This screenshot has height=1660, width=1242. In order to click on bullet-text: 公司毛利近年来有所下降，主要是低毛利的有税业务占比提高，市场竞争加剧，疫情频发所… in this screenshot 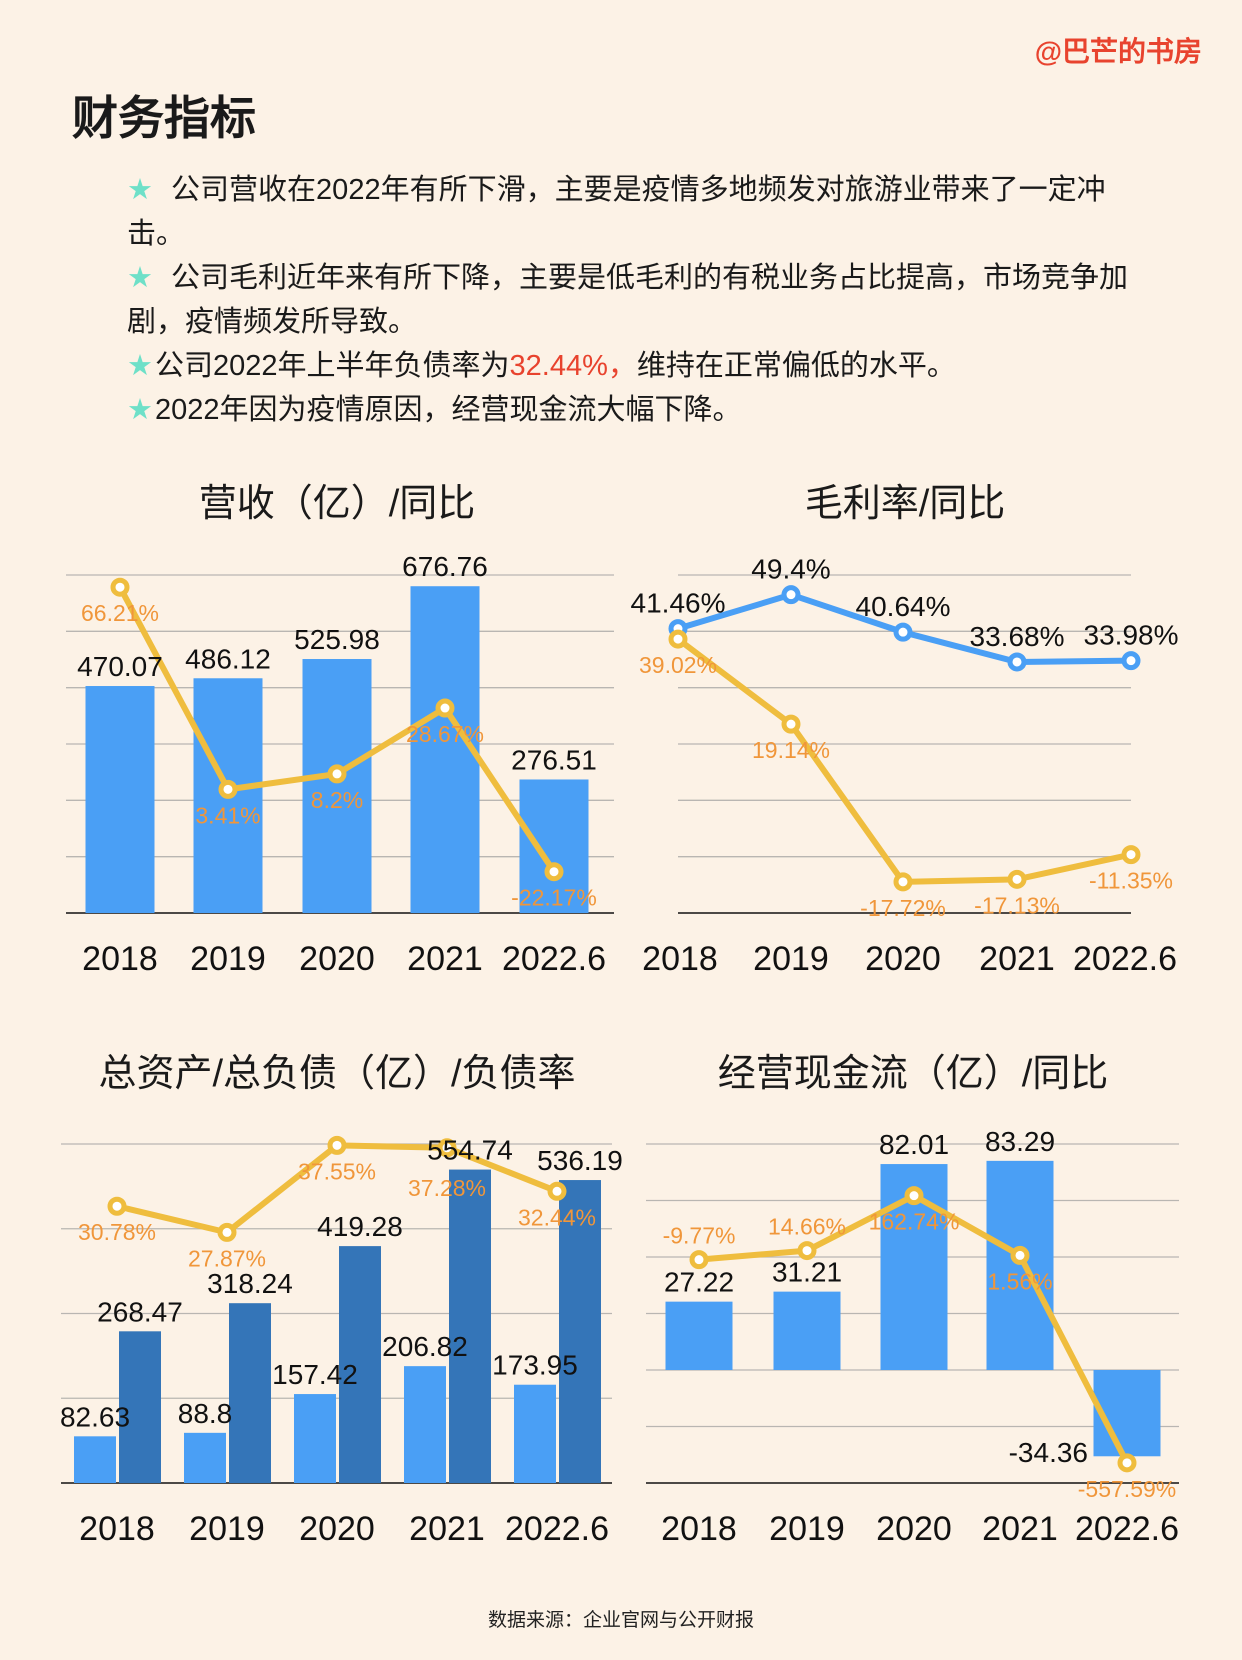, I will do `click(628, 300)`.